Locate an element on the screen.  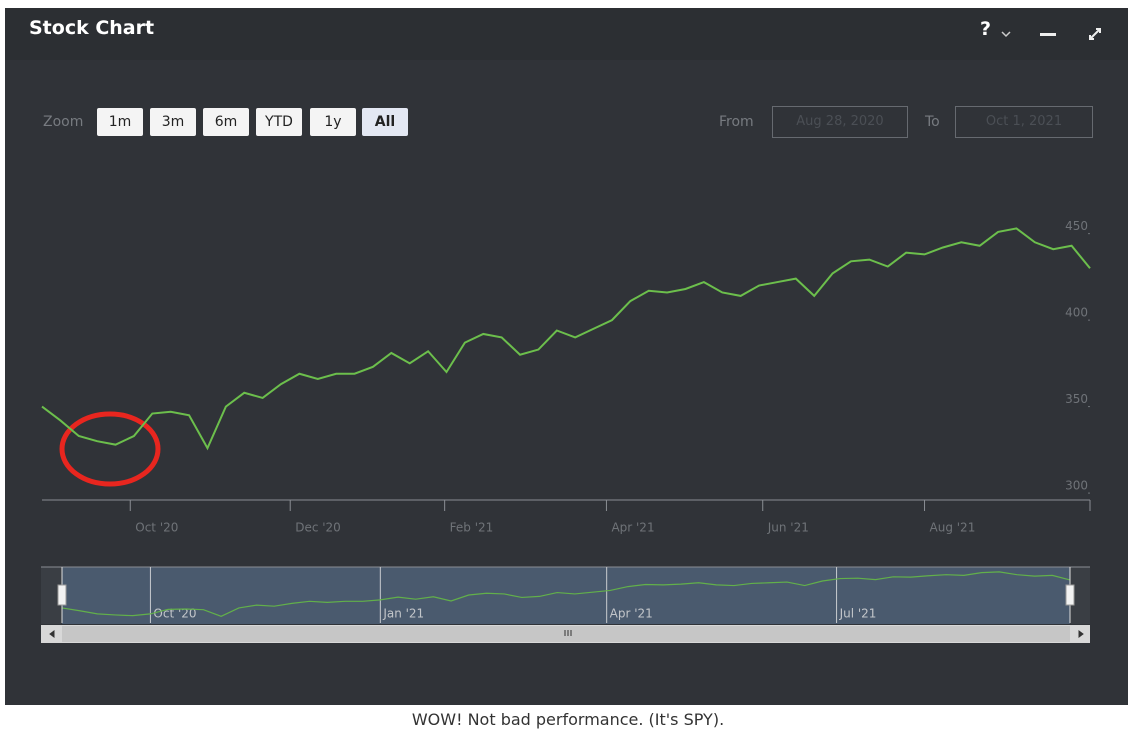
navigator-line is located at coordinates (566, 594).